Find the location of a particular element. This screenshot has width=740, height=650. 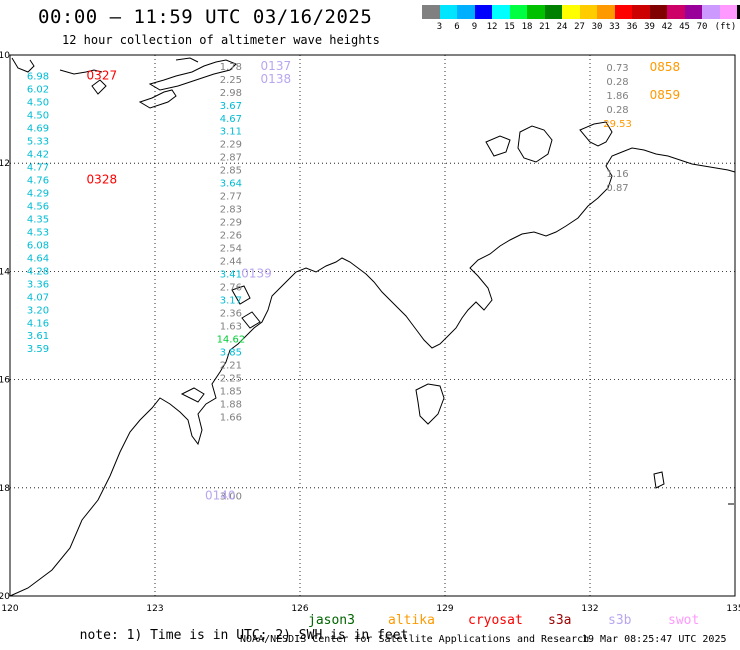

swh-value-label: 2.44 is located at coordinates (231, 262).